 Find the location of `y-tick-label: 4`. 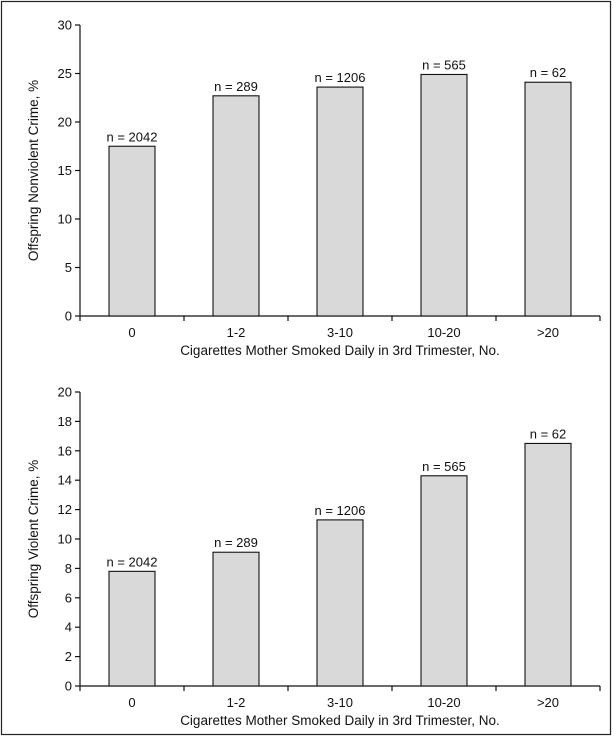

y-tick-label: 4 is located at coordinates (68, 627).